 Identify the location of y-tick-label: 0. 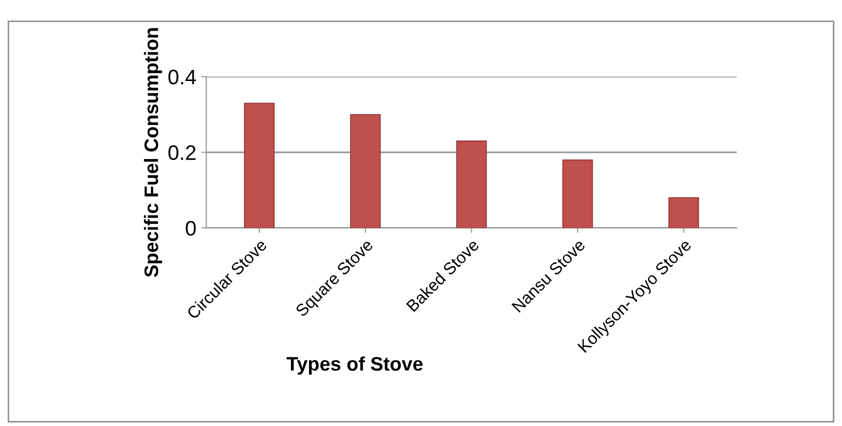
(191, 228).